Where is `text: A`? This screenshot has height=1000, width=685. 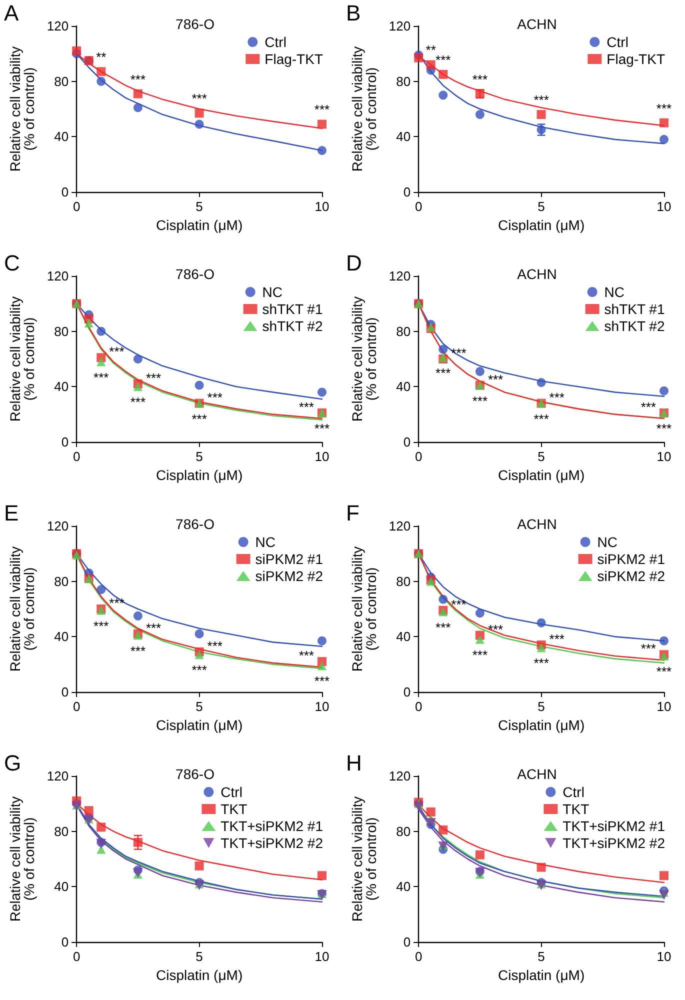 text: A is located at coordinates (11, 13).